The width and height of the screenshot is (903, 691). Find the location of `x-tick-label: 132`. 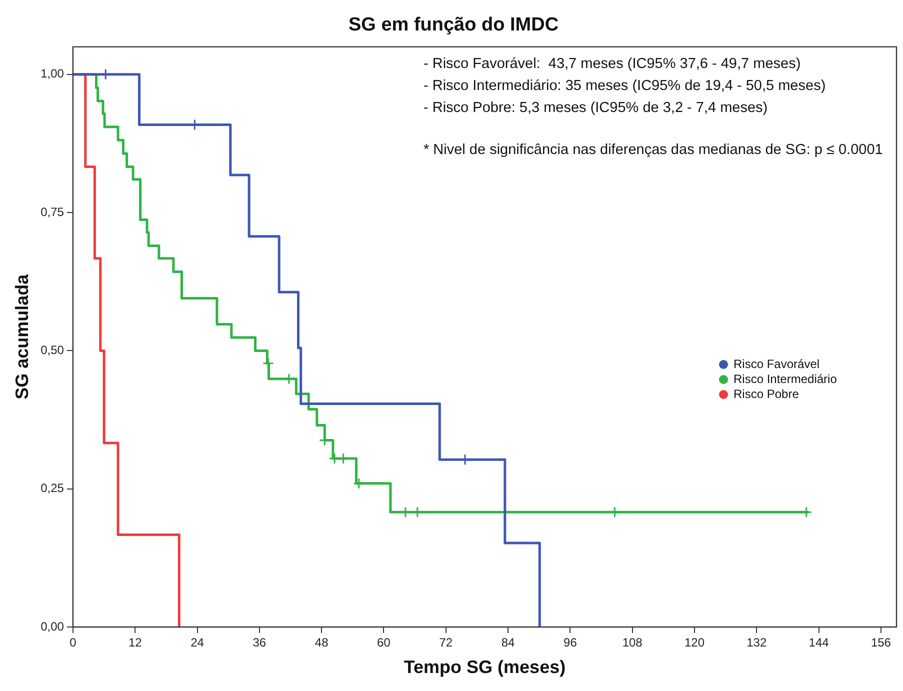

x-tick-label: 132 is located at coordinates (756, 643).